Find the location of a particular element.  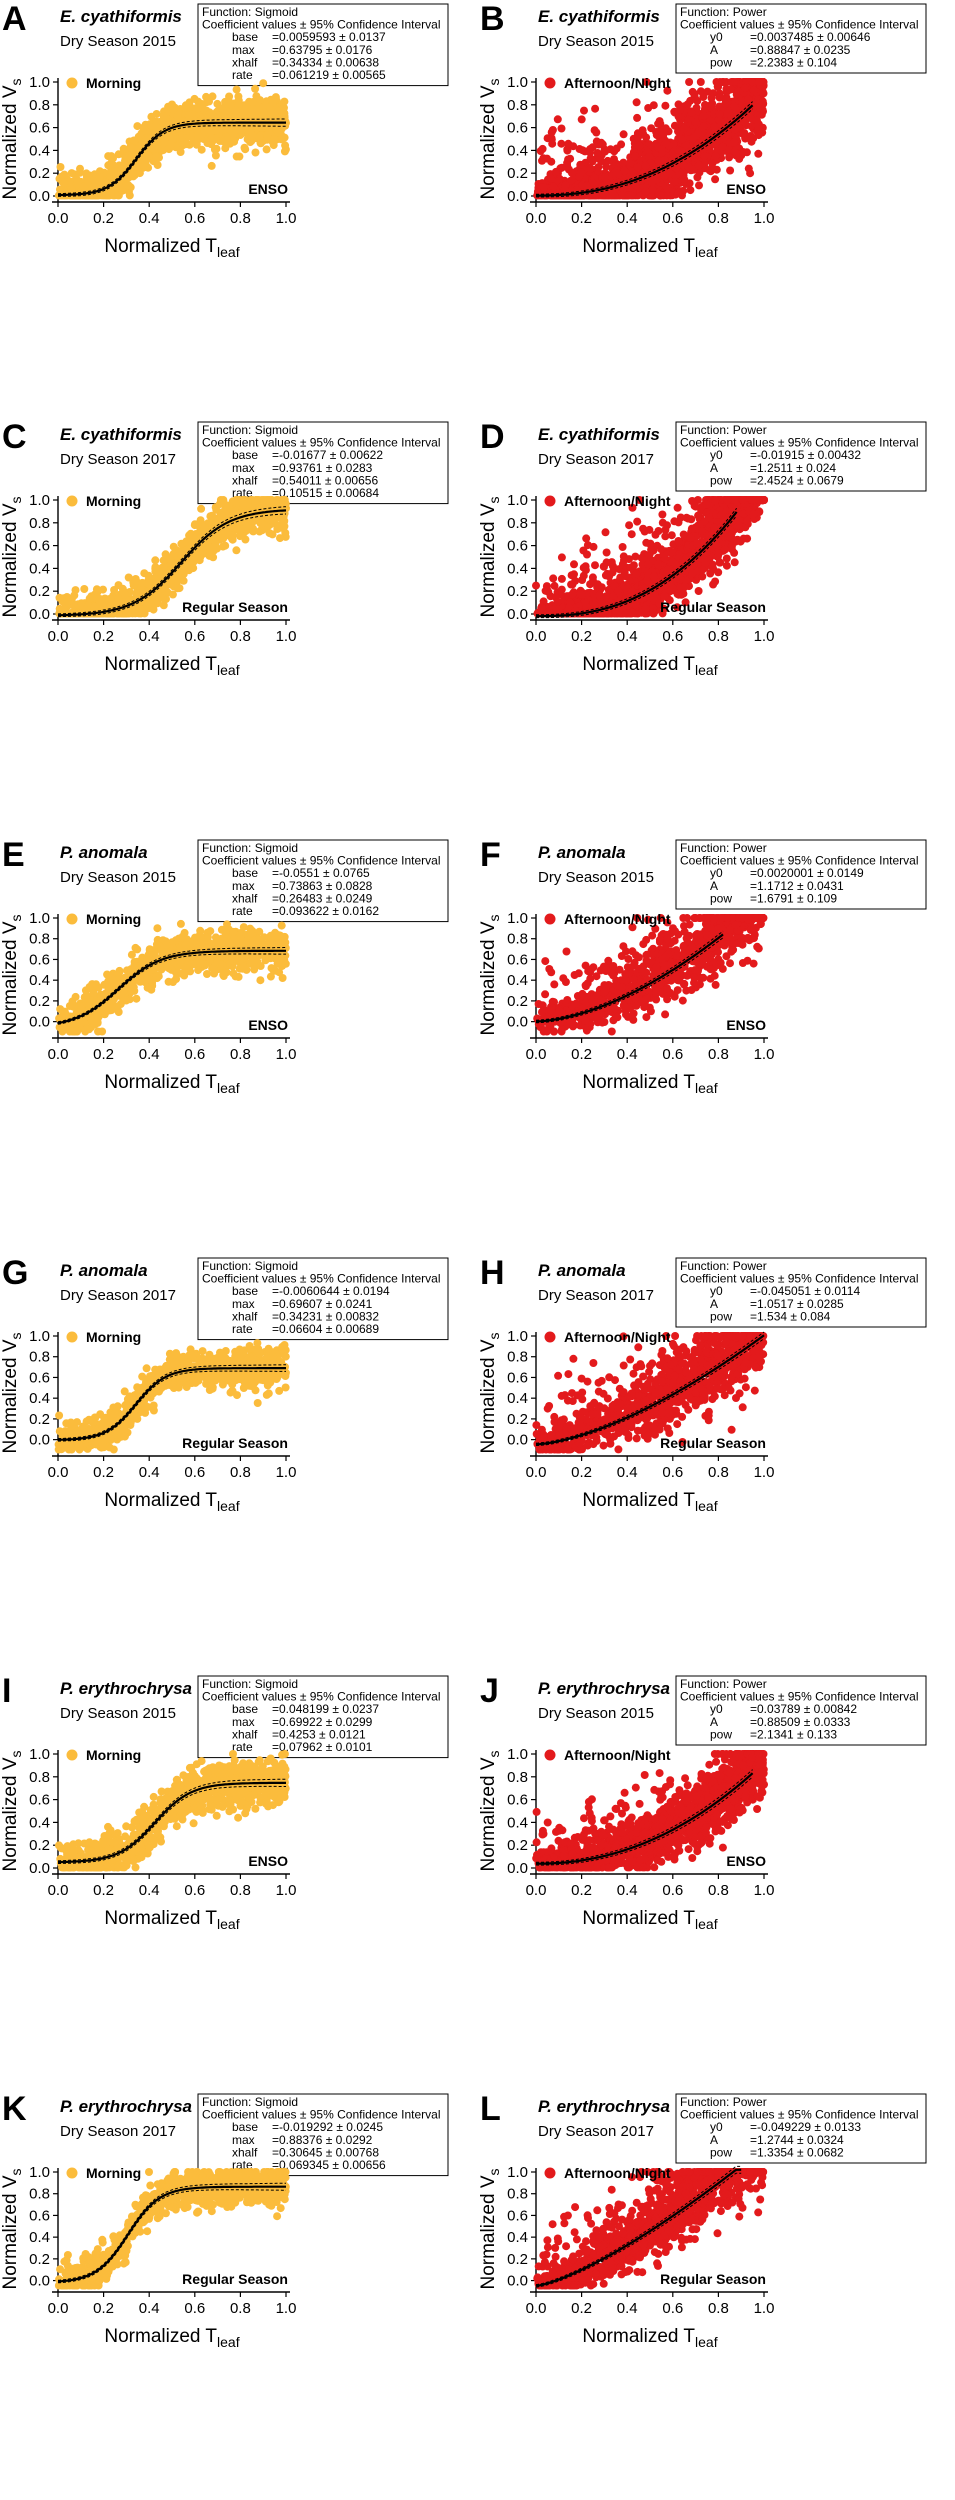

regime-label: Regular Season is located at coordinates (235, 607).